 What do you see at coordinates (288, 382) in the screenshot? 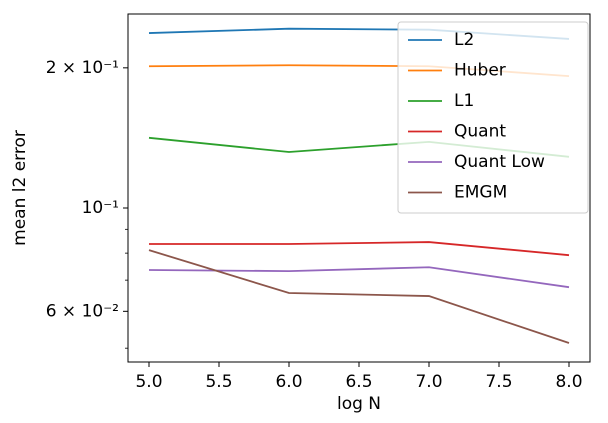
I see `x-tick-label: 6.0` at bounding box center [288, 382].